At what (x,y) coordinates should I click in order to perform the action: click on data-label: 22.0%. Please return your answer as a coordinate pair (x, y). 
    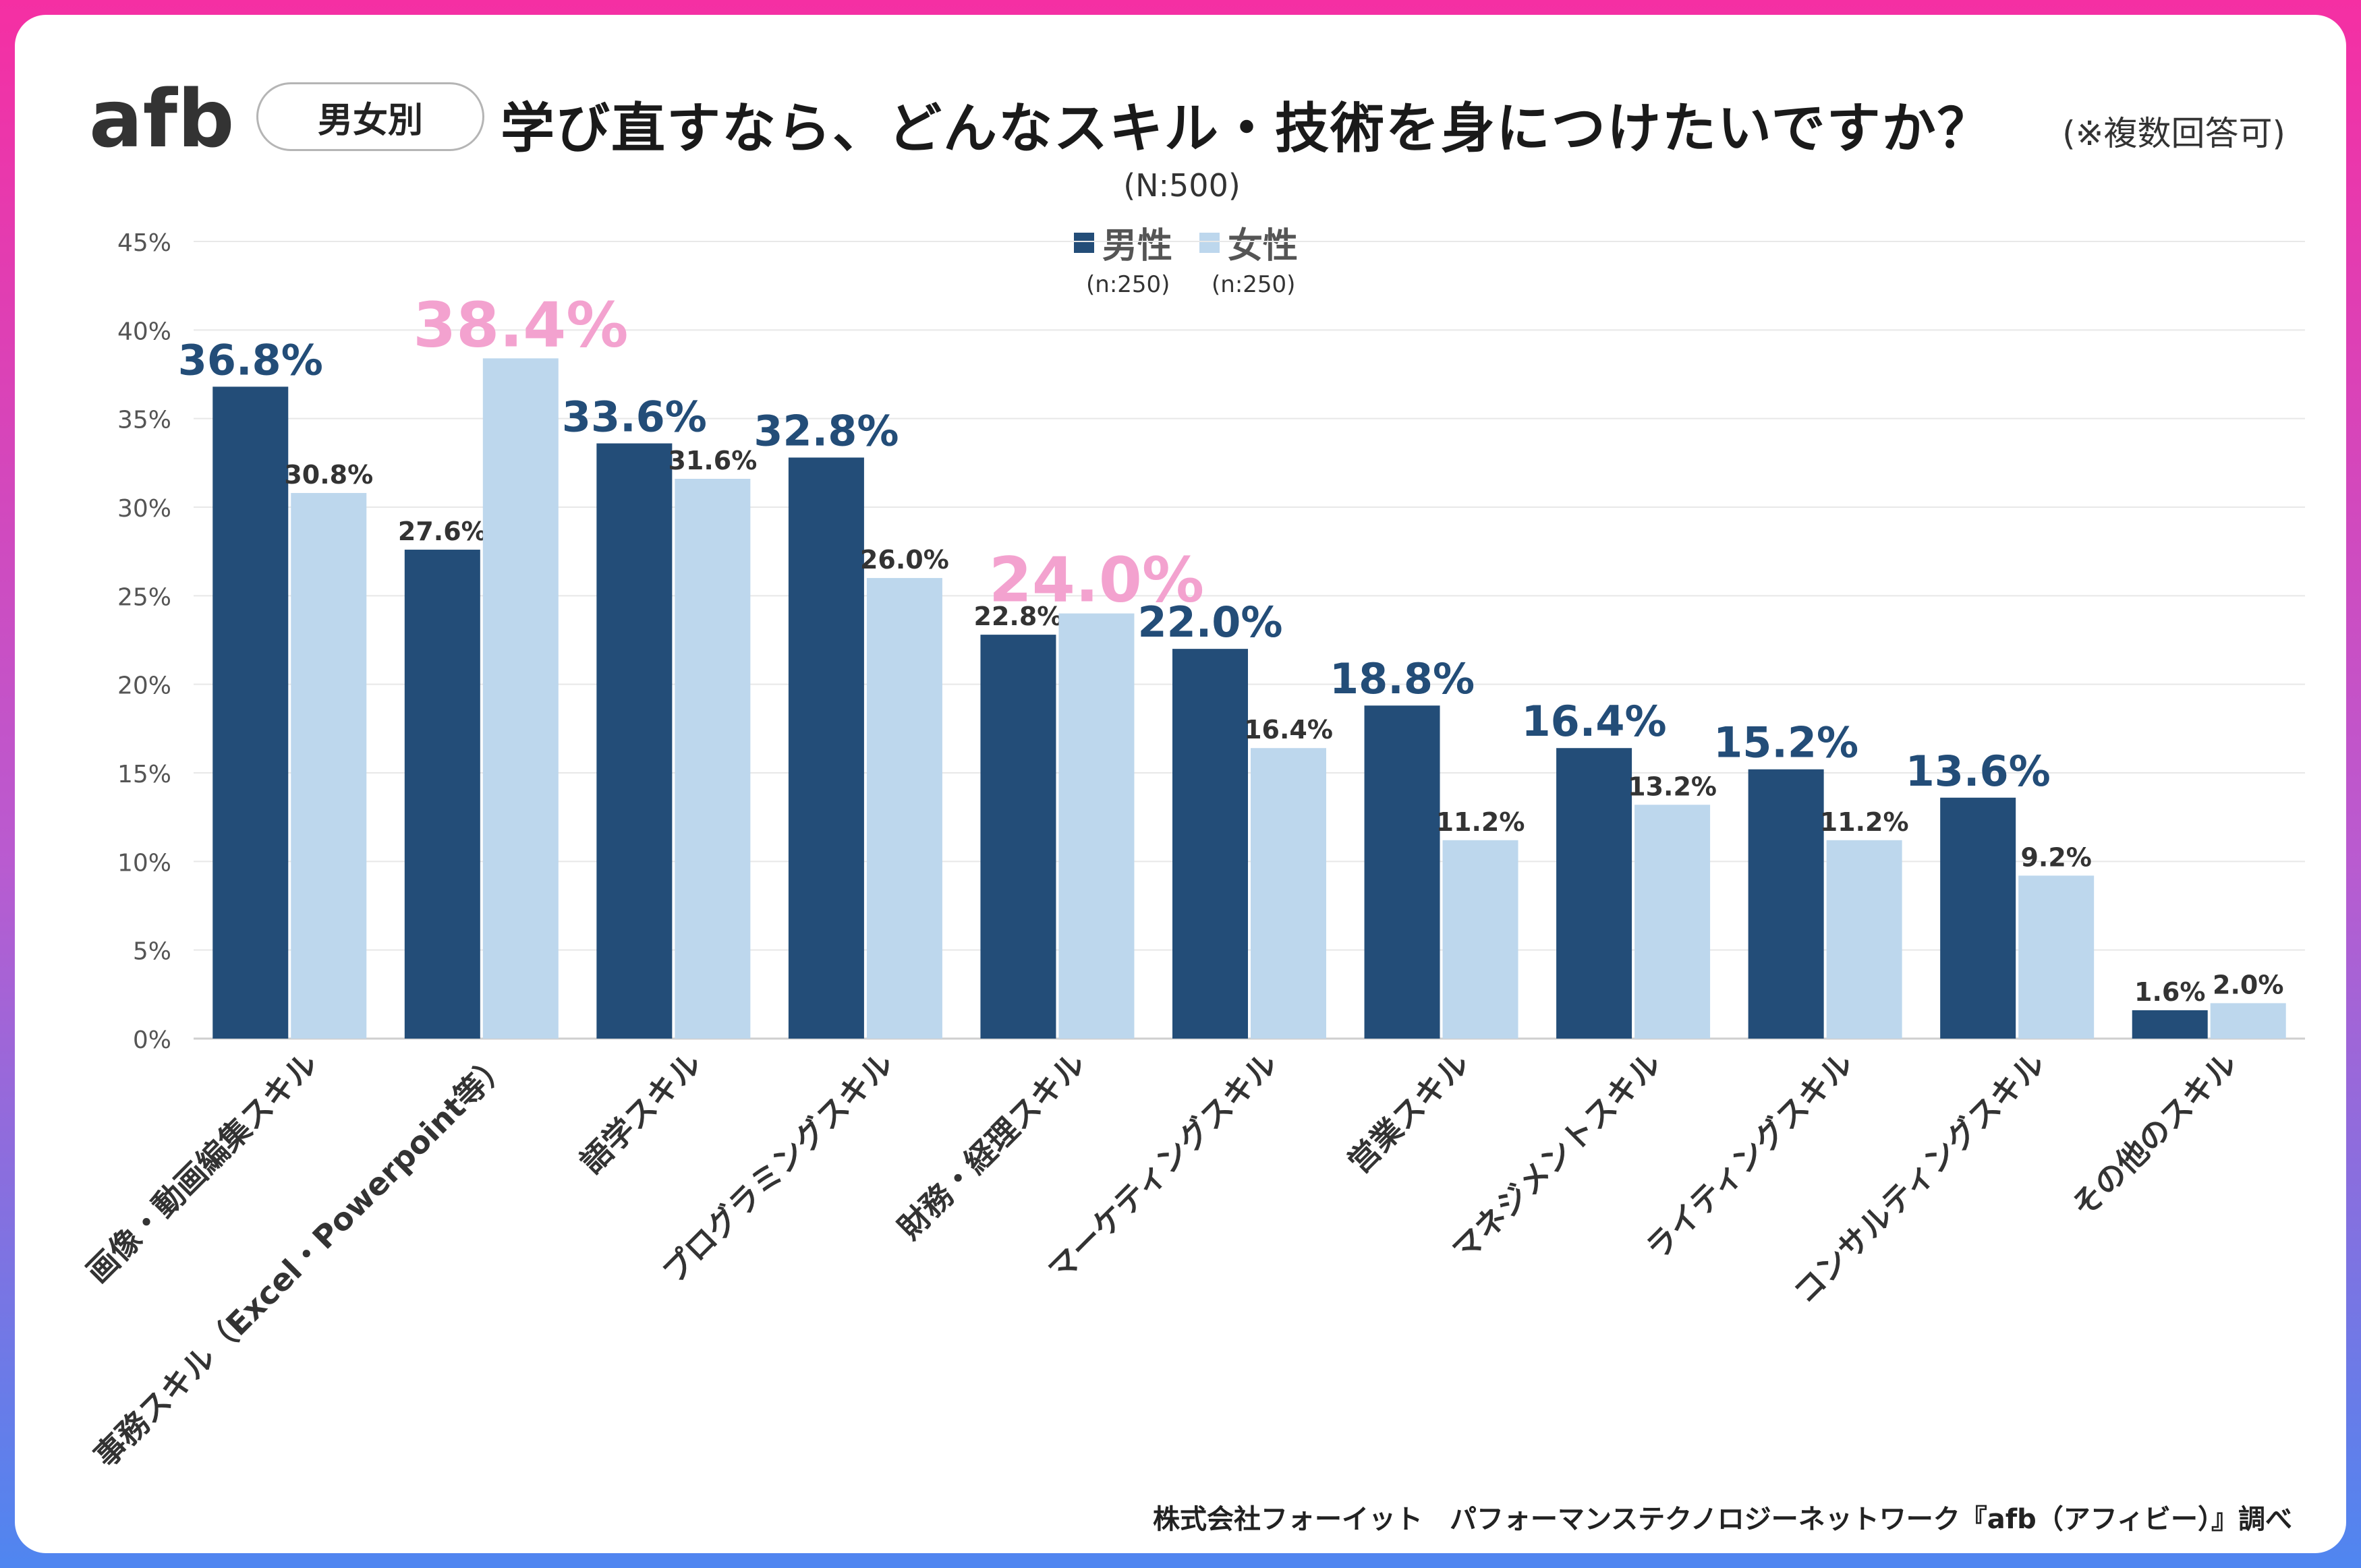
    Looking at the image, I should click on (1210, 622).